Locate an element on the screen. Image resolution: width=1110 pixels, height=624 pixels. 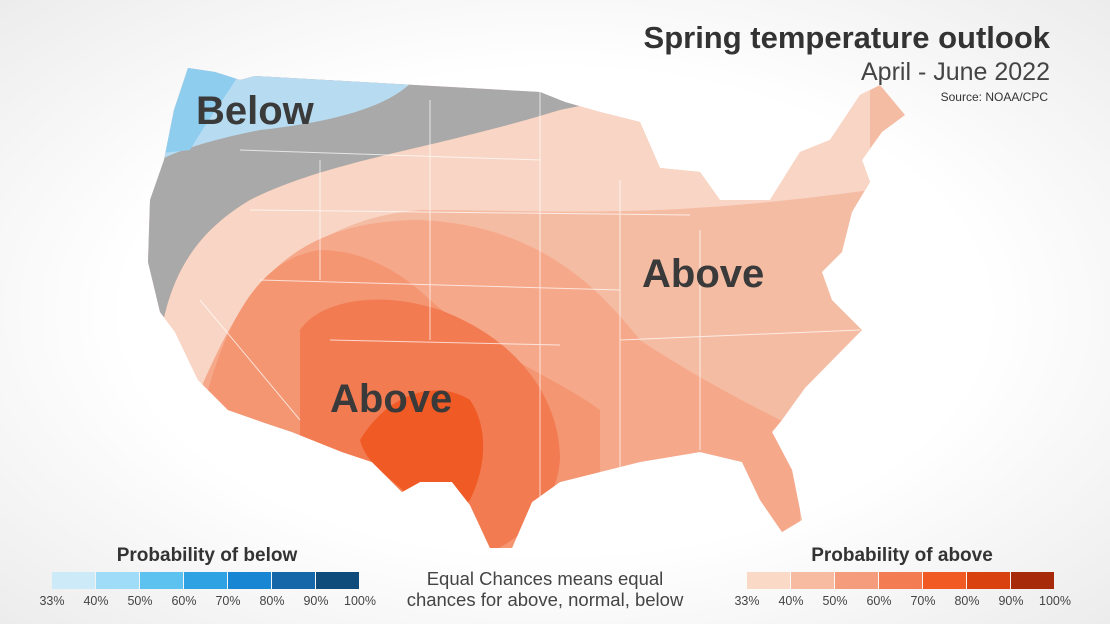
legend-title: Probability of above is located at coordinates (902, 555).